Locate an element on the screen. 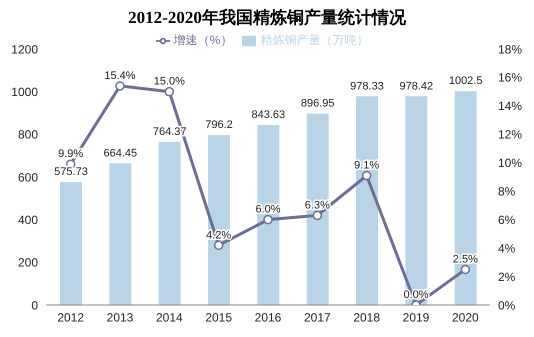 The width and height of the screenshot is (534, 337). data-label: 2.5% is located at coordinates (465, 259).